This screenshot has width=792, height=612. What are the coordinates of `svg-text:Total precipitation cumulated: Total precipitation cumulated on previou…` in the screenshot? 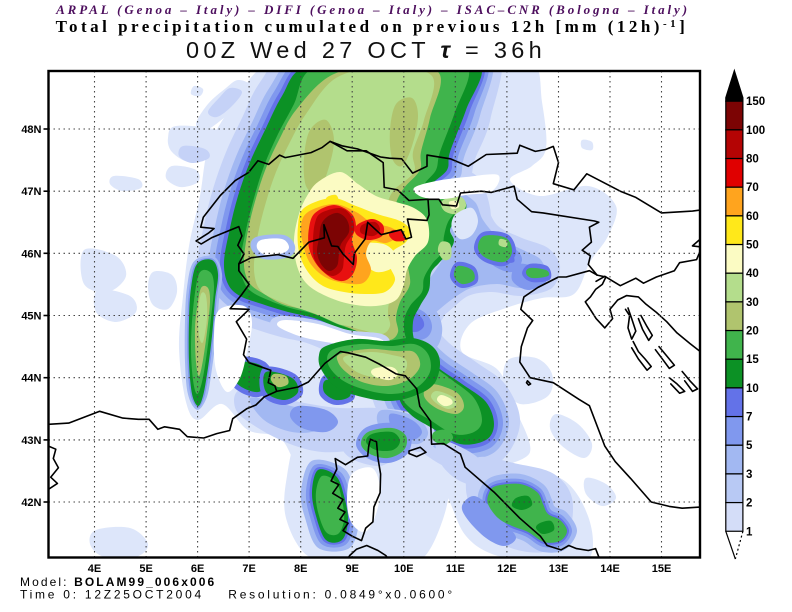 It's located at (372, 26).